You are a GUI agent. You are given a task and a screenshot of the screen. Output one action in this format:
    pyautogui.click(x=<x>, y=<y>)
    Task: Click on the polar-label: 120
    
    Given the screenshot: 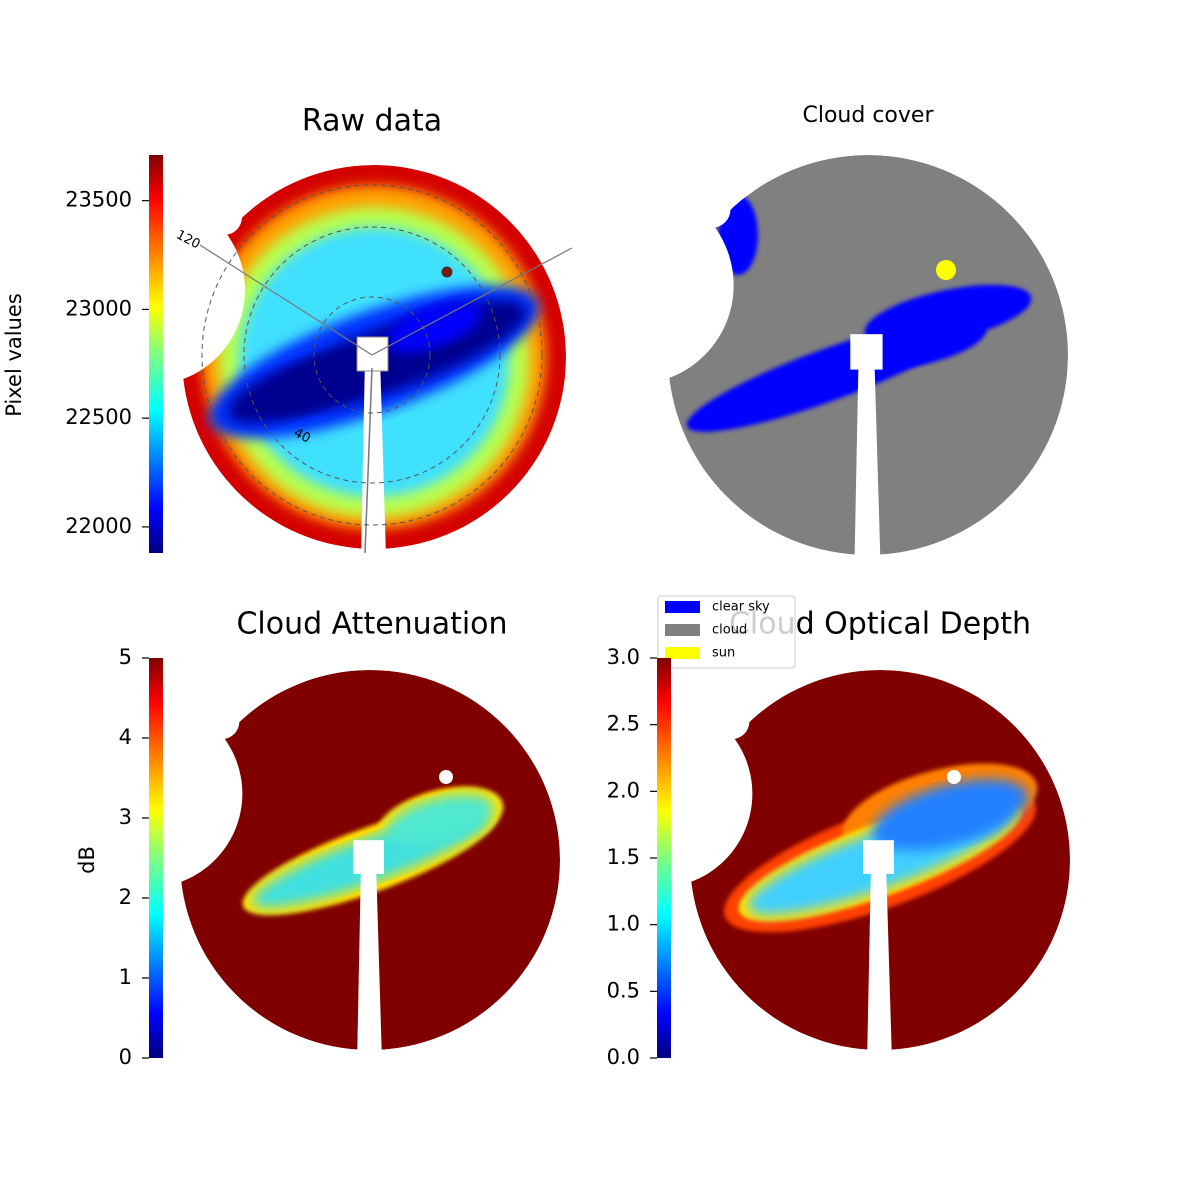 What is the action you would take?
    pyautogui.click(x=188, y=240)
    